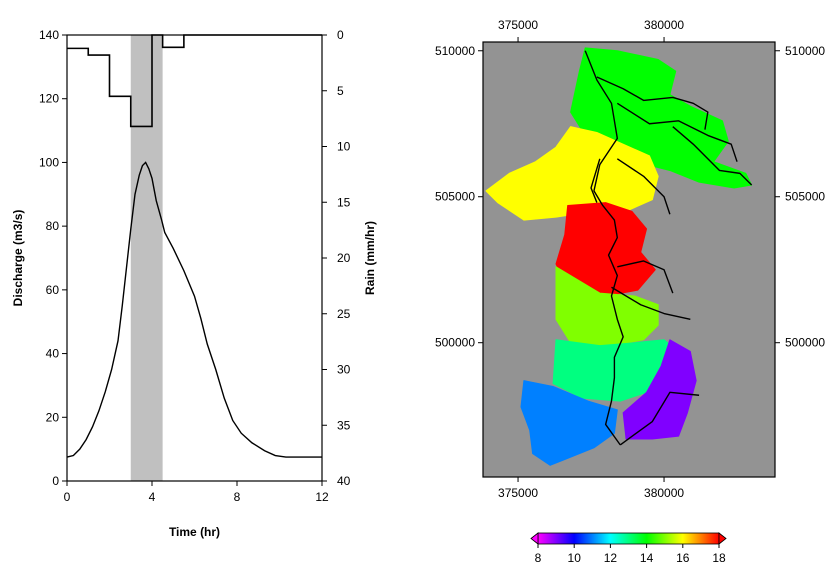 This screenshot has width=838, height=569. Describe the element at coordinates (534, 538) in the screenshot. I see `colorbar-low-arrow` at that location.